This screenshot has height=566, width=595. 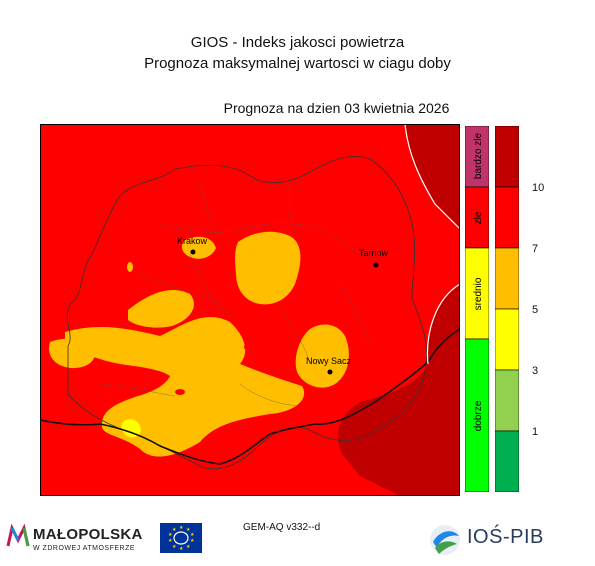 I want to click on city-label-nowy-sacz: Nowy Sacz, so click(x=329, y=361).